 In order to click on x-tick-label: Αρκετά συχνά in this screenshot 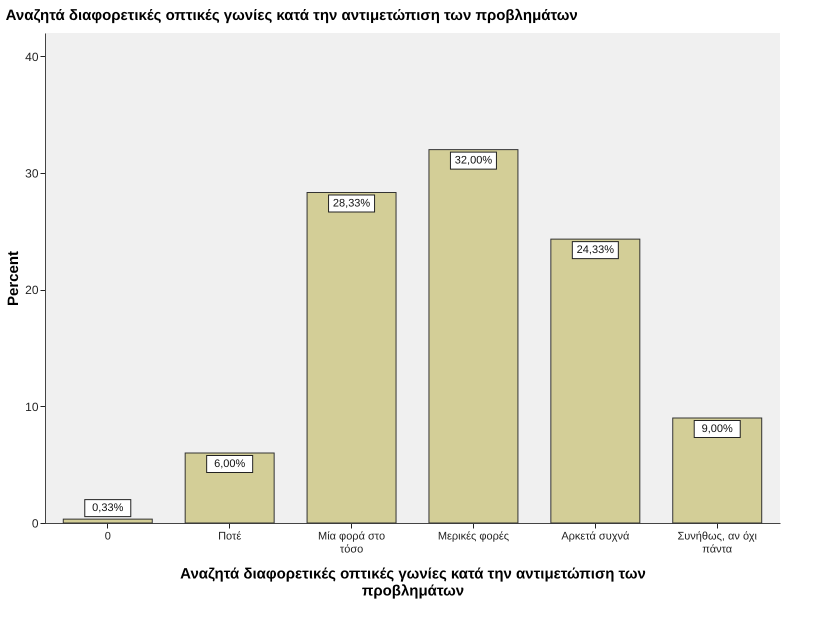, I will do `click(595, 536)`.